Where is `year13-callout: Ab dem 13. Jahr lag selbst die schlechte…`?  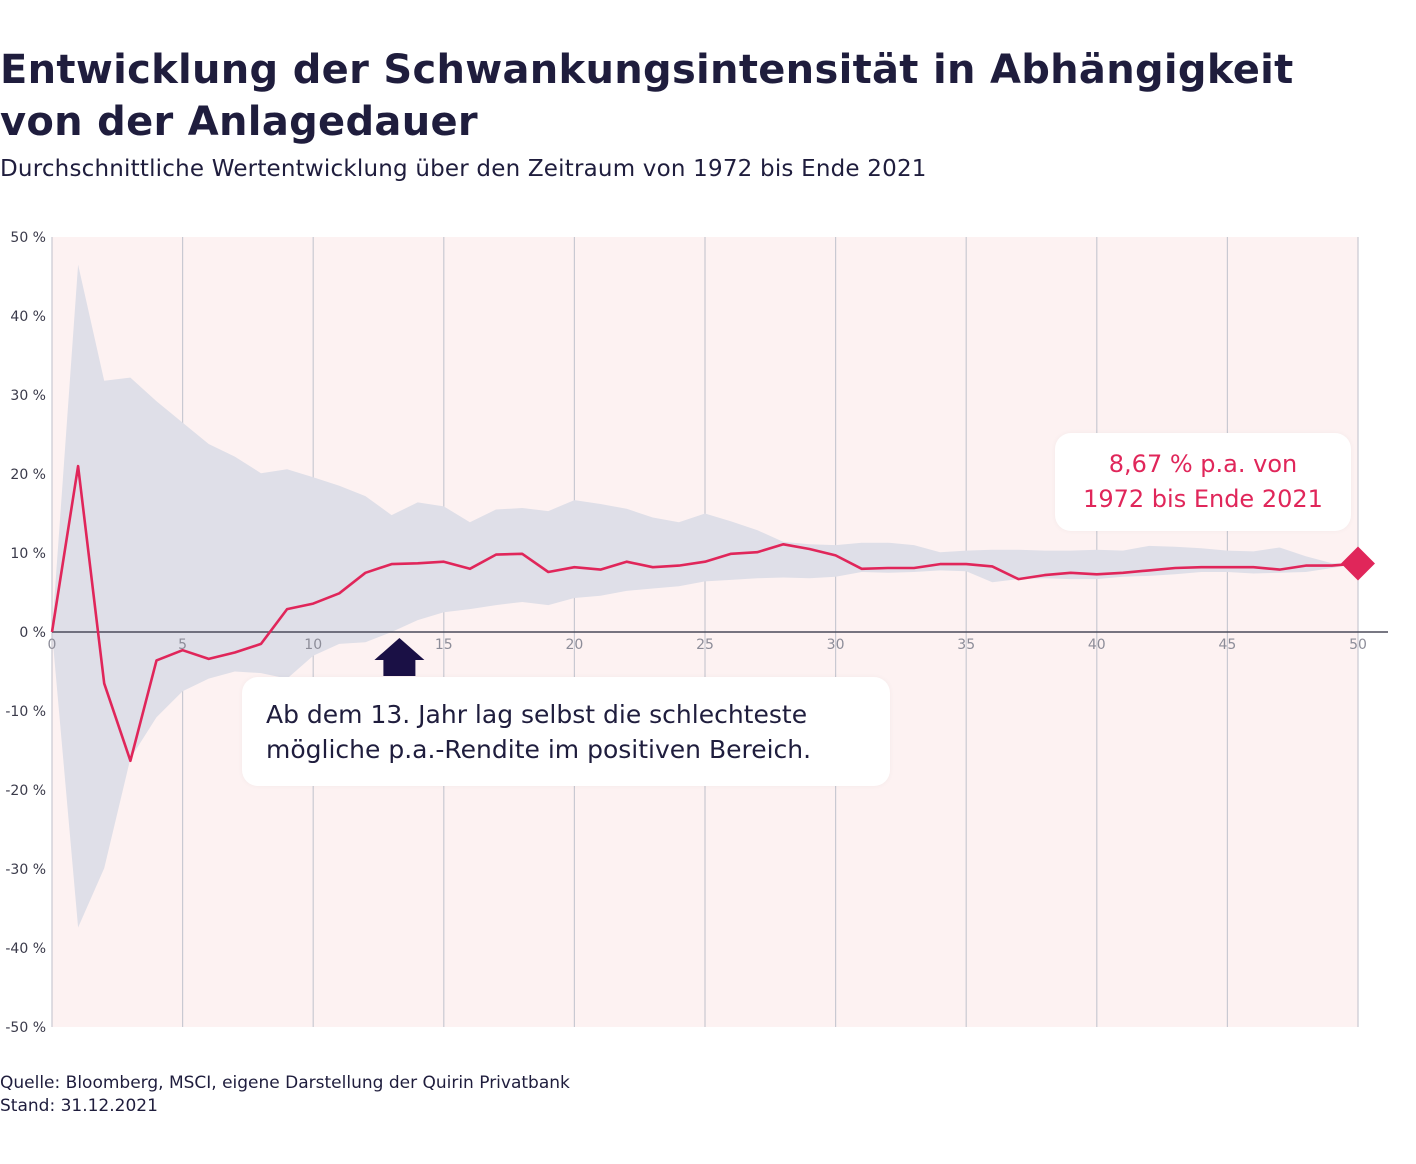 year13-callout: Ab dem 13. Jahr lag selbst die schlechte… is located at coordinates (566, 731).